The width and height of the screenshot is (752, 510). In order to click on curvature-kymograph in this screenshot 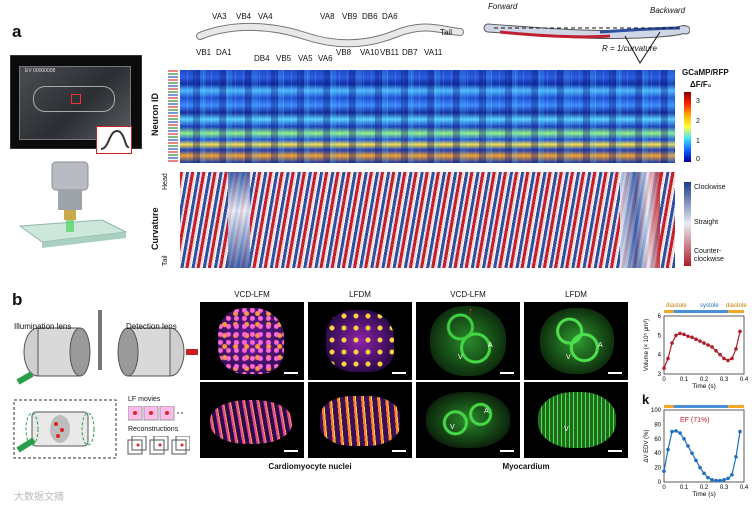, I will do `click(427, 220)`.